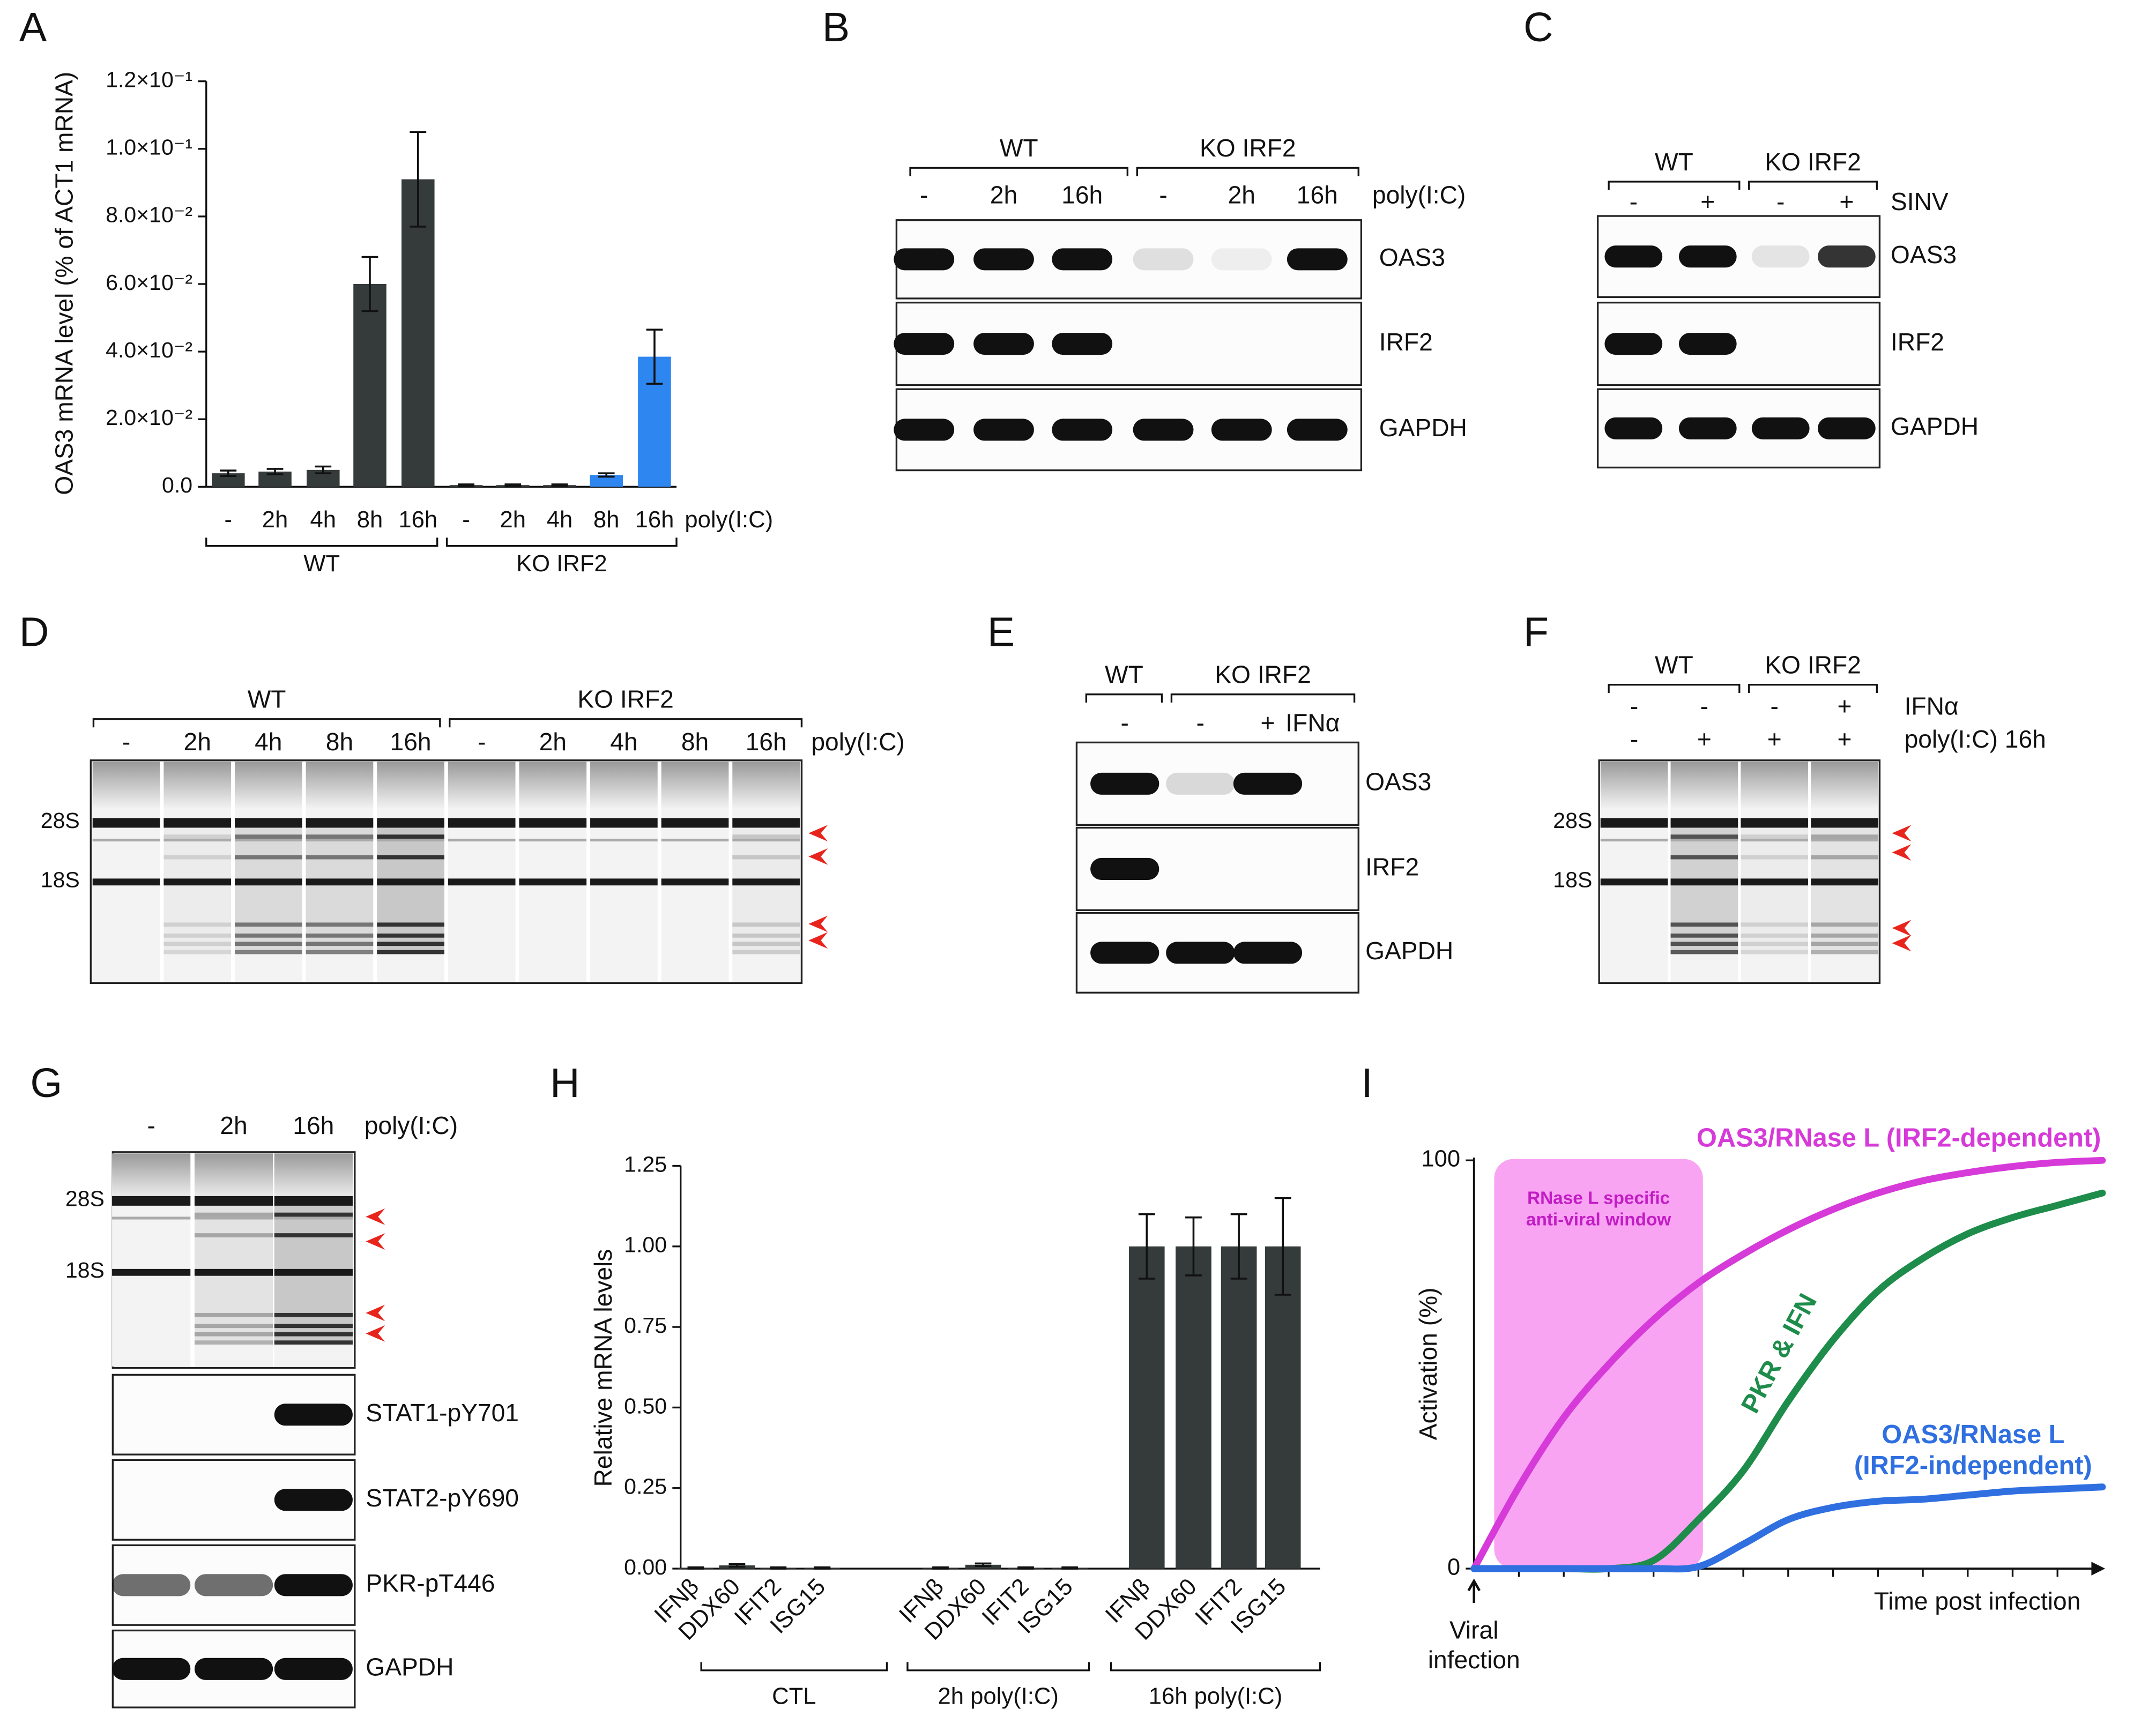 This screenshot has height=1709, width=2156. Describe the element at coordinates (857, 742) in the screenshot. I see `treatment-label: poly(I:C)` at that location.